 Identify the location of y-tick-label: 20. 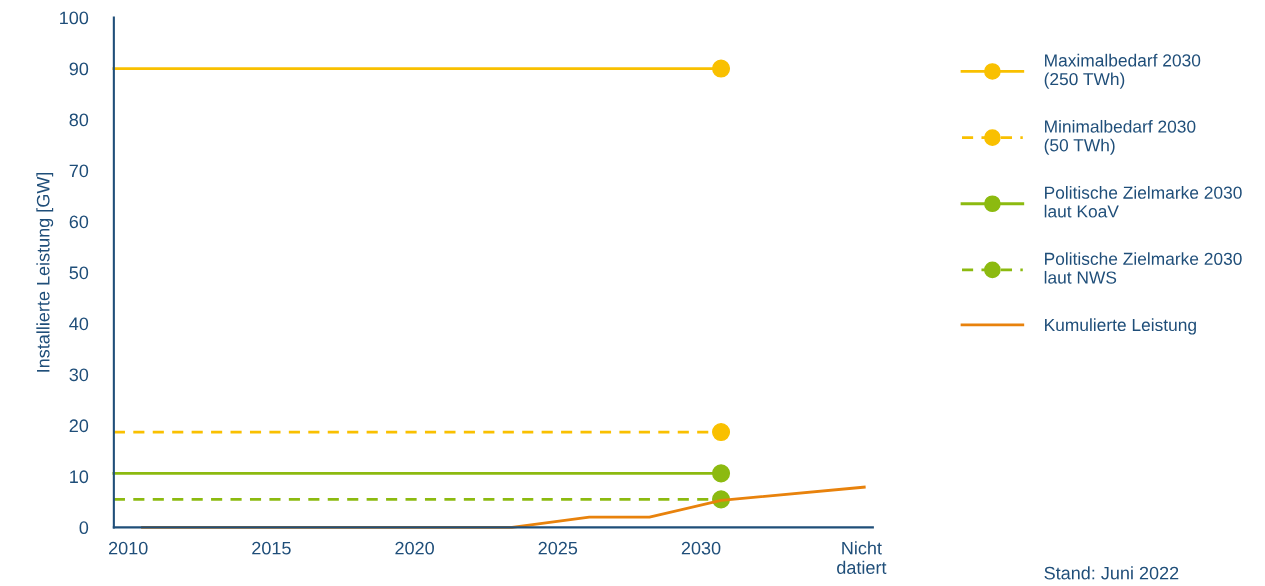
(79, 426).